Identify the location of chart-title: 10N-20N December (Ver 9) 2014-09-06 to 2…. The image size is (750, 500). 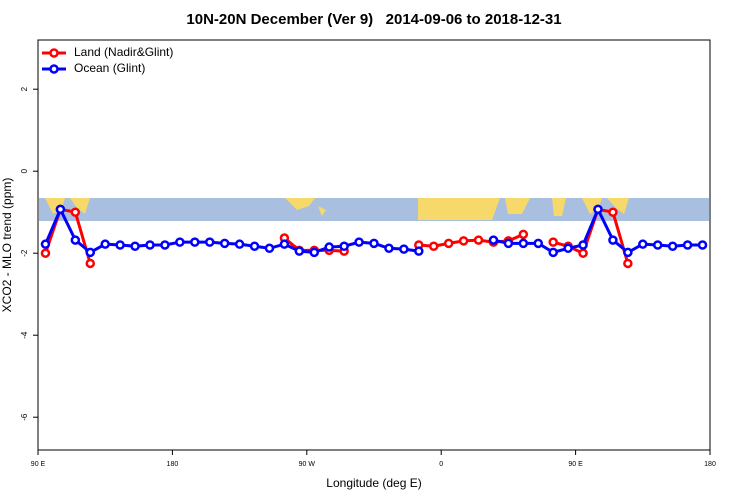
(373, 19).